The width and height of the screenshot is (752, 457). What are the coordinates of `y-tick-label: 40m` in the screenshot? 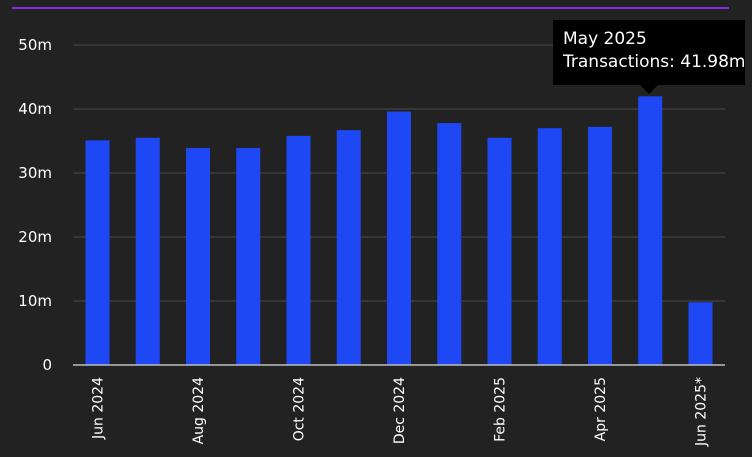 It's located at (35, 109).